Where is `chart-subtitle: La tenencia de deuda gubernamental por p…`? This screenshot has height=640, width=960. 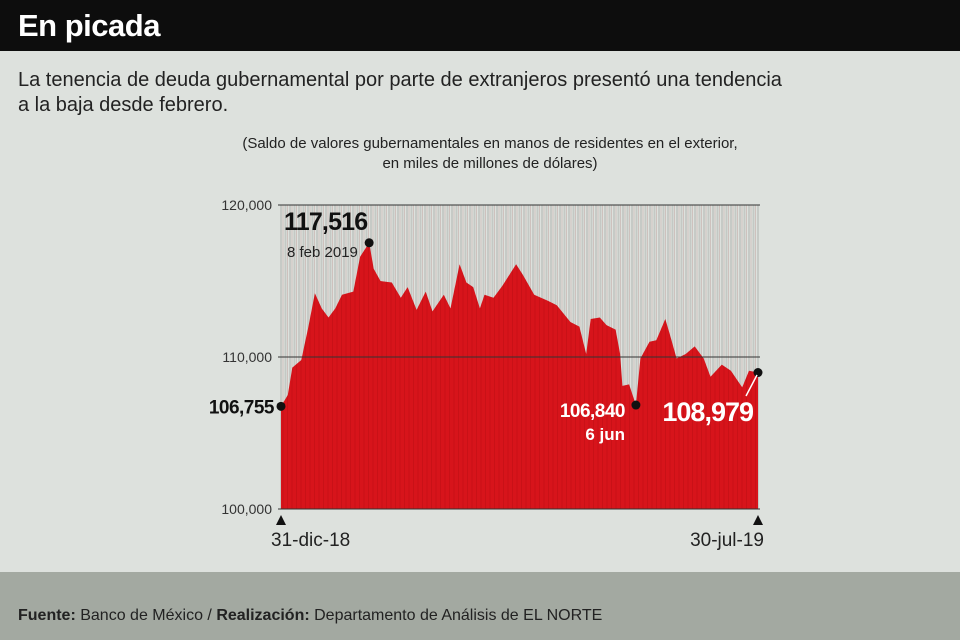 chart-subtitle: La tenencia de deuda gubernamental por p… is located at coordinates (400, 92).